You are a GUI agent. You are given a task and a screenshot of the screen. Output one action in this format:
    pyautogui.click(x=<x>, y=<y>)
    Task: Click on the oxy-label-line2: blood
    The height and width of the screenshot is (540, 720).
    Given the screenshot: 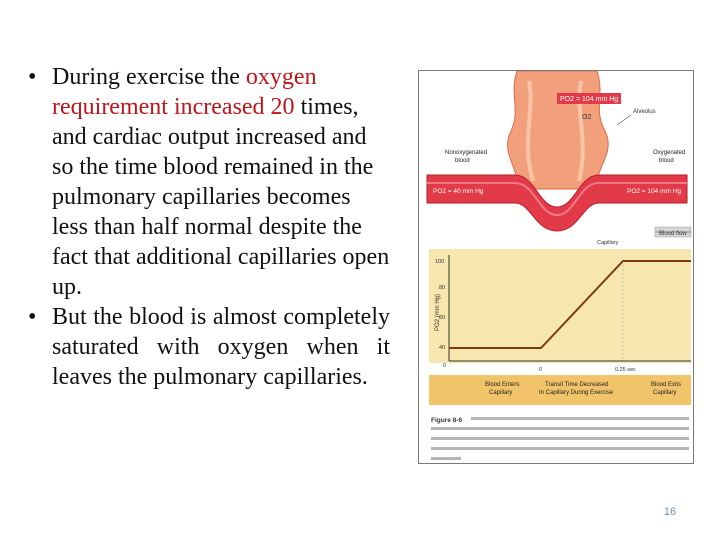 What is the action you would take?
    pyautogui.click(x=666, y=161)
    